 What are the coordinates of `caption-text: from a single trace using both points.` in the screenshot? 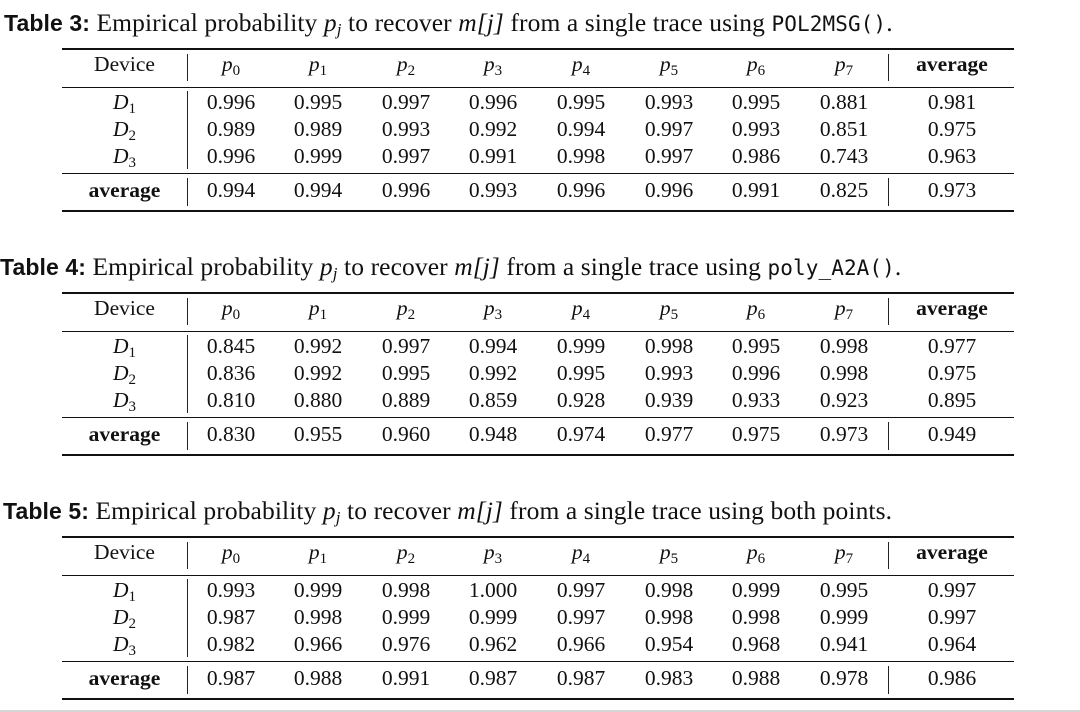 It's located at (697, 510).